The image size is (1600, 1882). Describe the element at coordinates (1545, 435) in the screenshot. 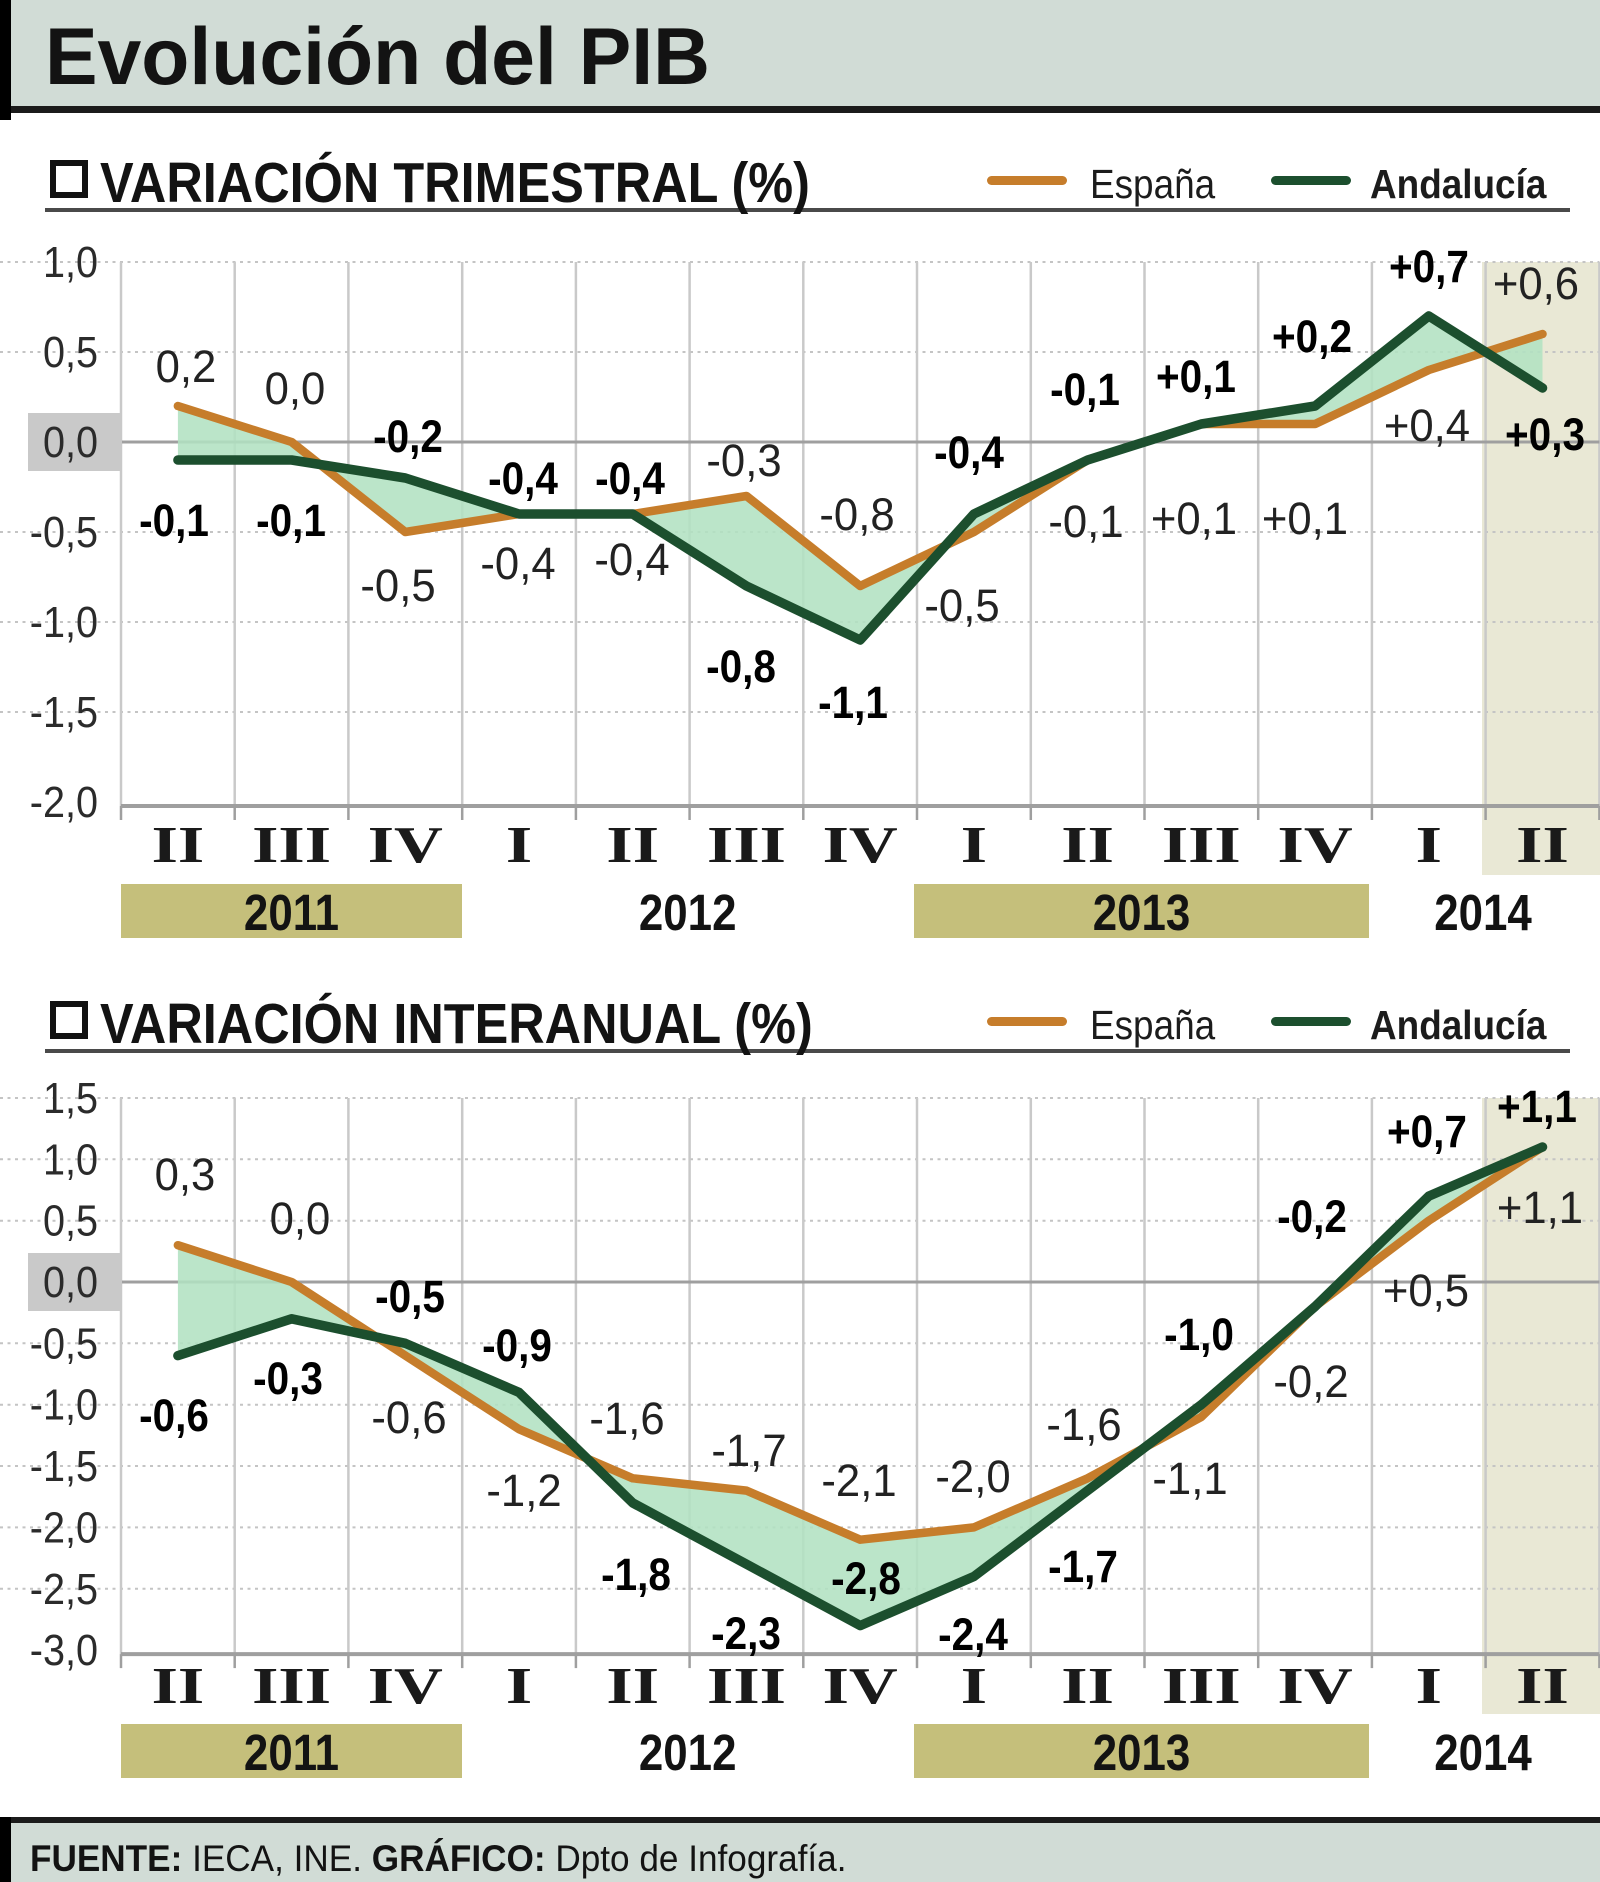

I see `svg-text: +0,3` at that location.